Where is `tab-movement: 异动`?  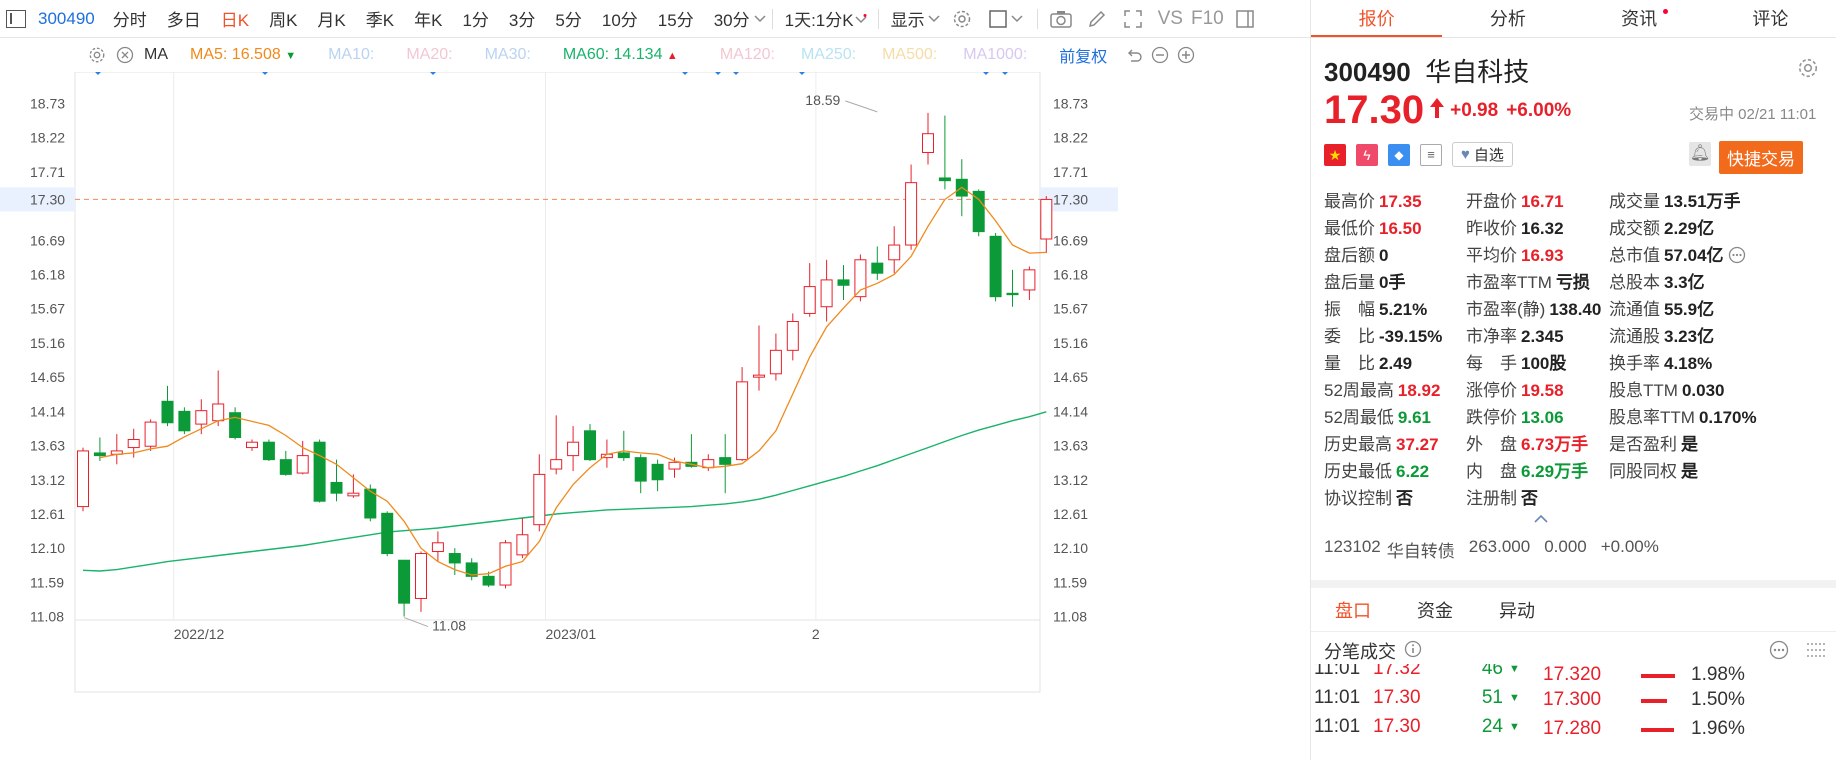
tab-movement: 异动 is located at coordinates (1517, 610).